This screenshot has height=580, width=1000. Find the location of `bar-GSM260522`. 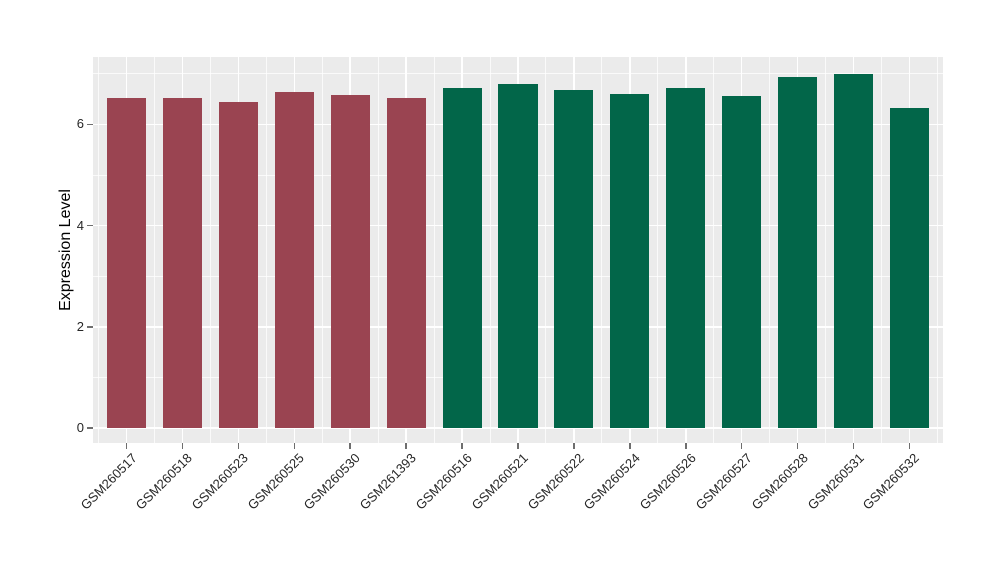

bar-GSM260522 is located at coordinates (574, 259).